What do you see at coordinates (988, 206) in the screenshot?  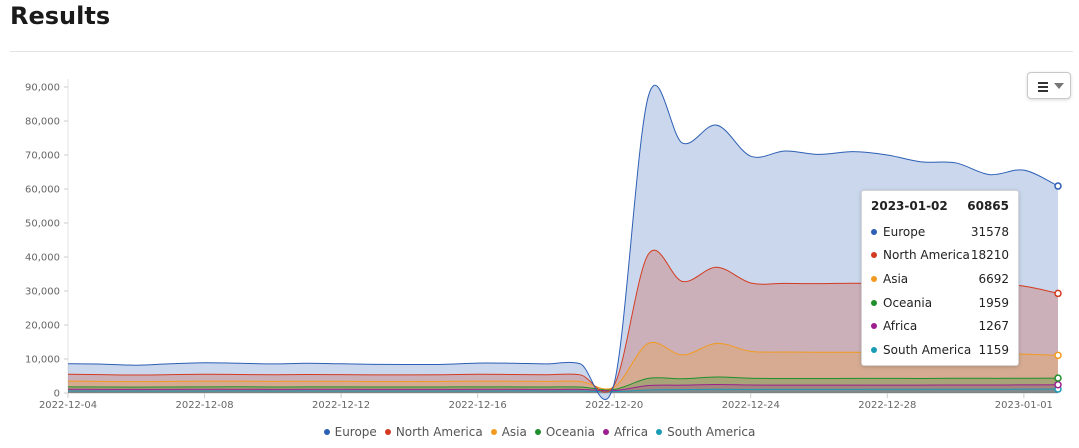 I see `tooltip-total: 60865` at bounding box center [988, 206].